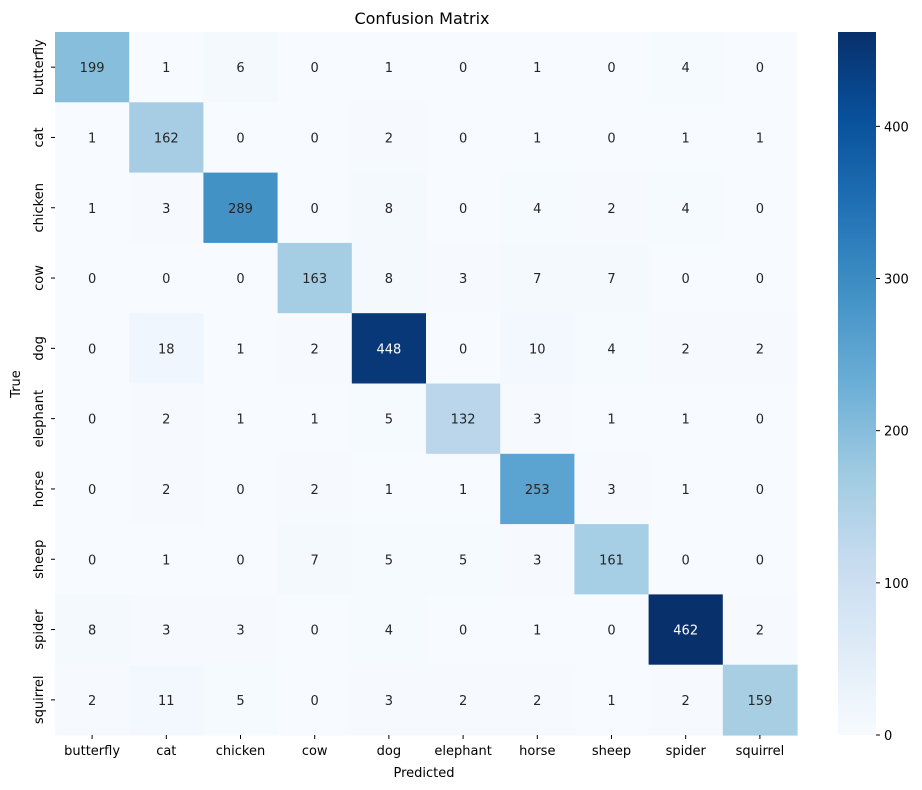 The width and height of the screenshot is (922, 790). What do you see at coordinates (39, 489) in the screenshot?
I see `y-tick-label: horse` at bounding box center [39, 489].